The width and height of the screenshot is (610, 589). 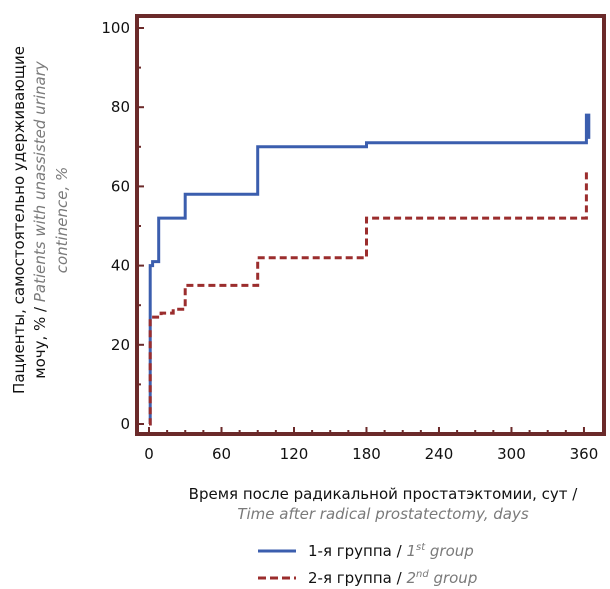 I want to click on svg-text: 2-я группа / 2nd group, so click(x=392, y=578).